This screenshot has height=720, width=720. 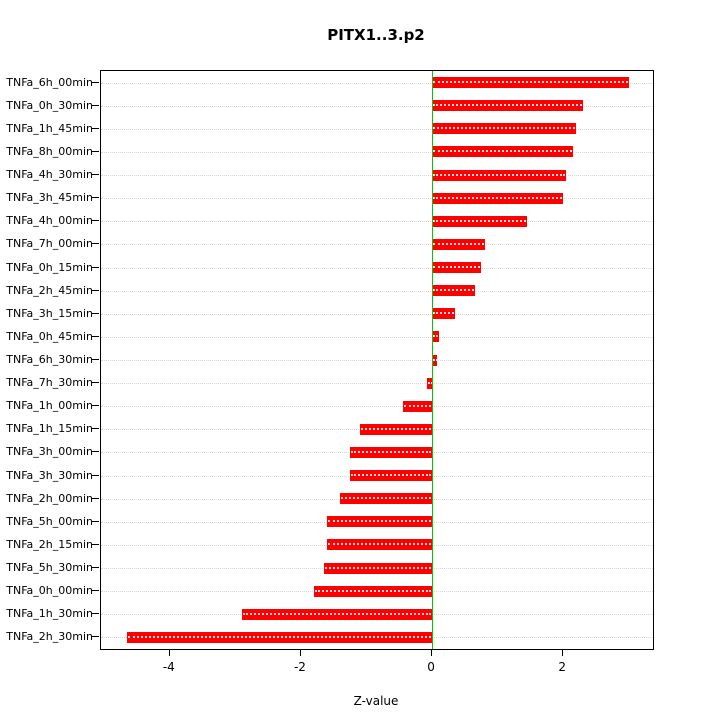 I want to click on y-axis-label: TNFa_1h_15min, so click(x=49, y=429).